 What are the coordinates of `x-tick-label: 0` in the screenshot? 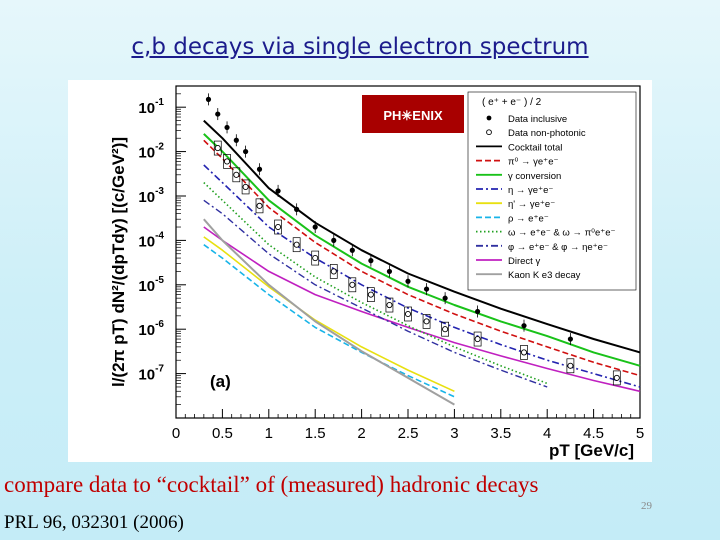 It's located at (176, 433).